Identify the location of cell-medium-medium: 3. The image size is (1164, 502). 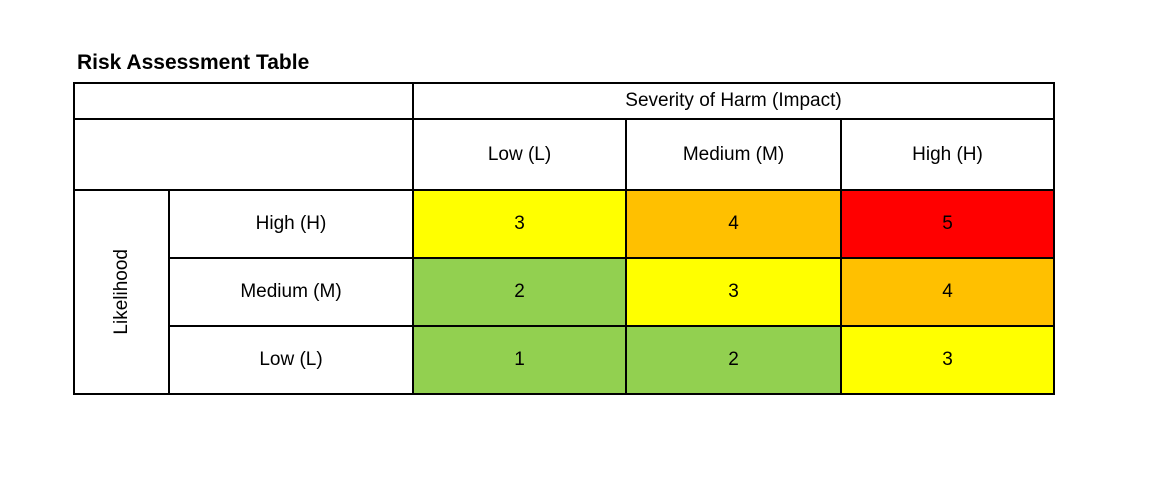
(733, 292).